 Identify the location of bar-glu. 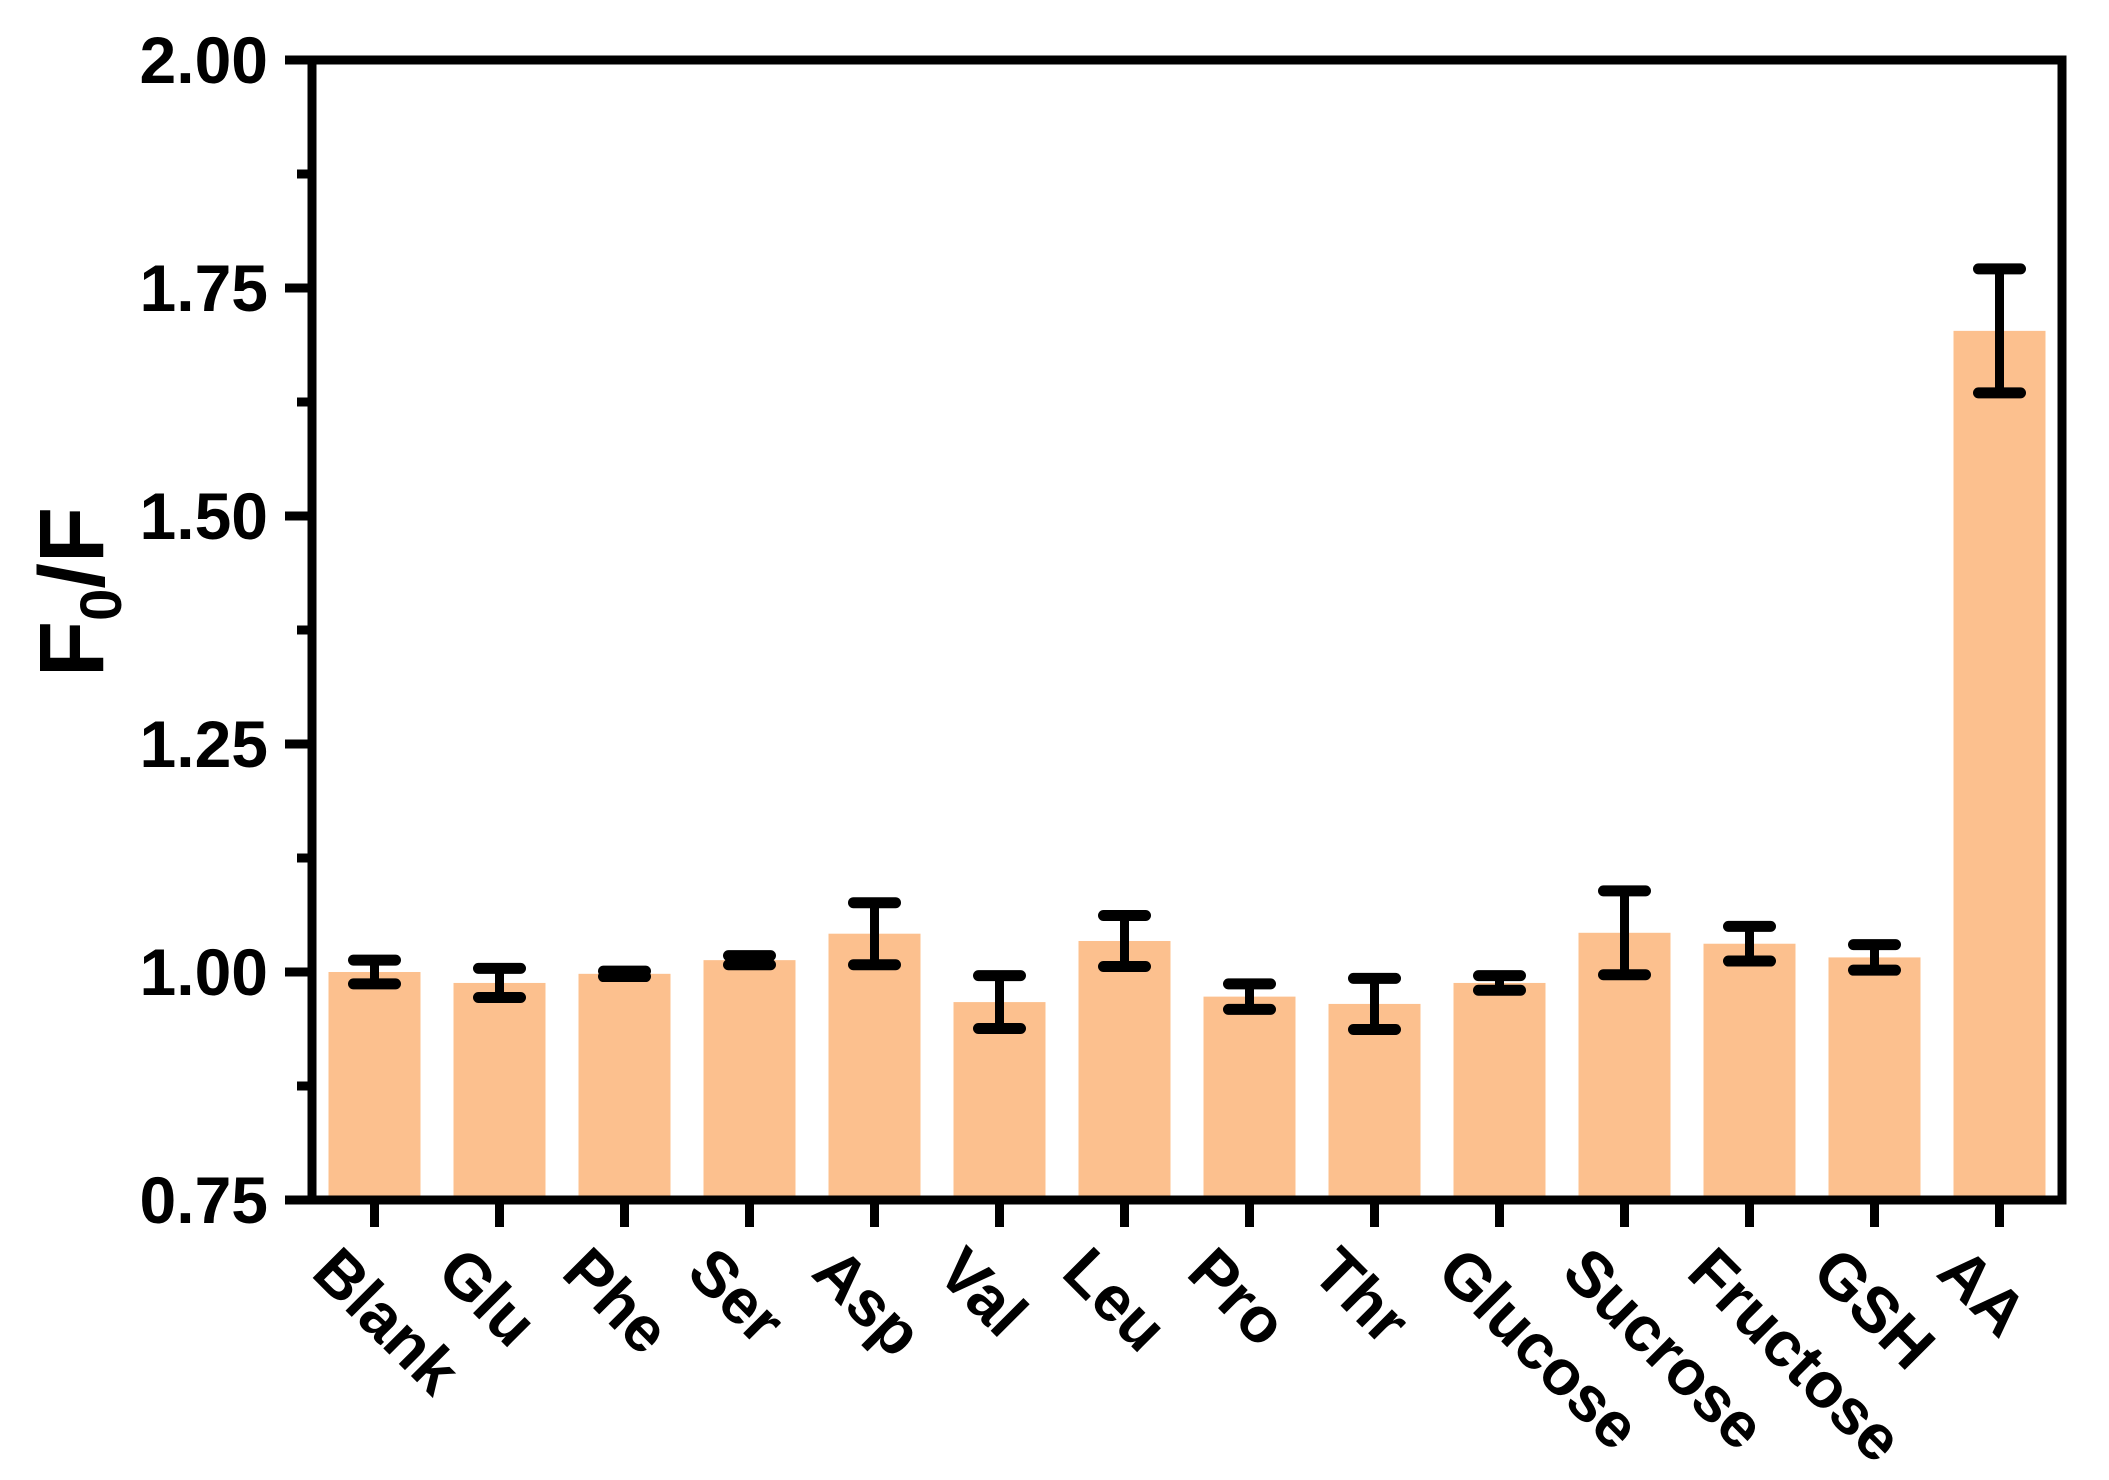
(499, 1091).